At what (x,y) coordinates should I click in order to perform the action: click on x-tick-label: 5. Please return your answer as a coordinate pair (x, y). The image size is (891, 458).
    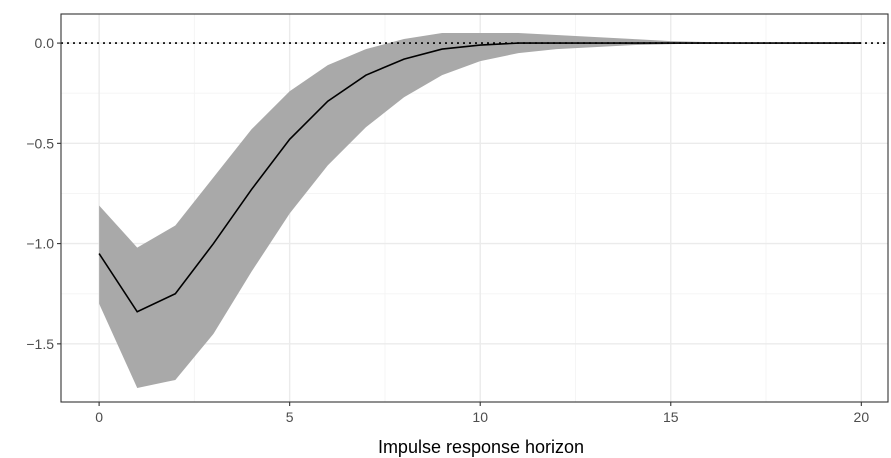
    Looking at the image, I should click on (290, 417).